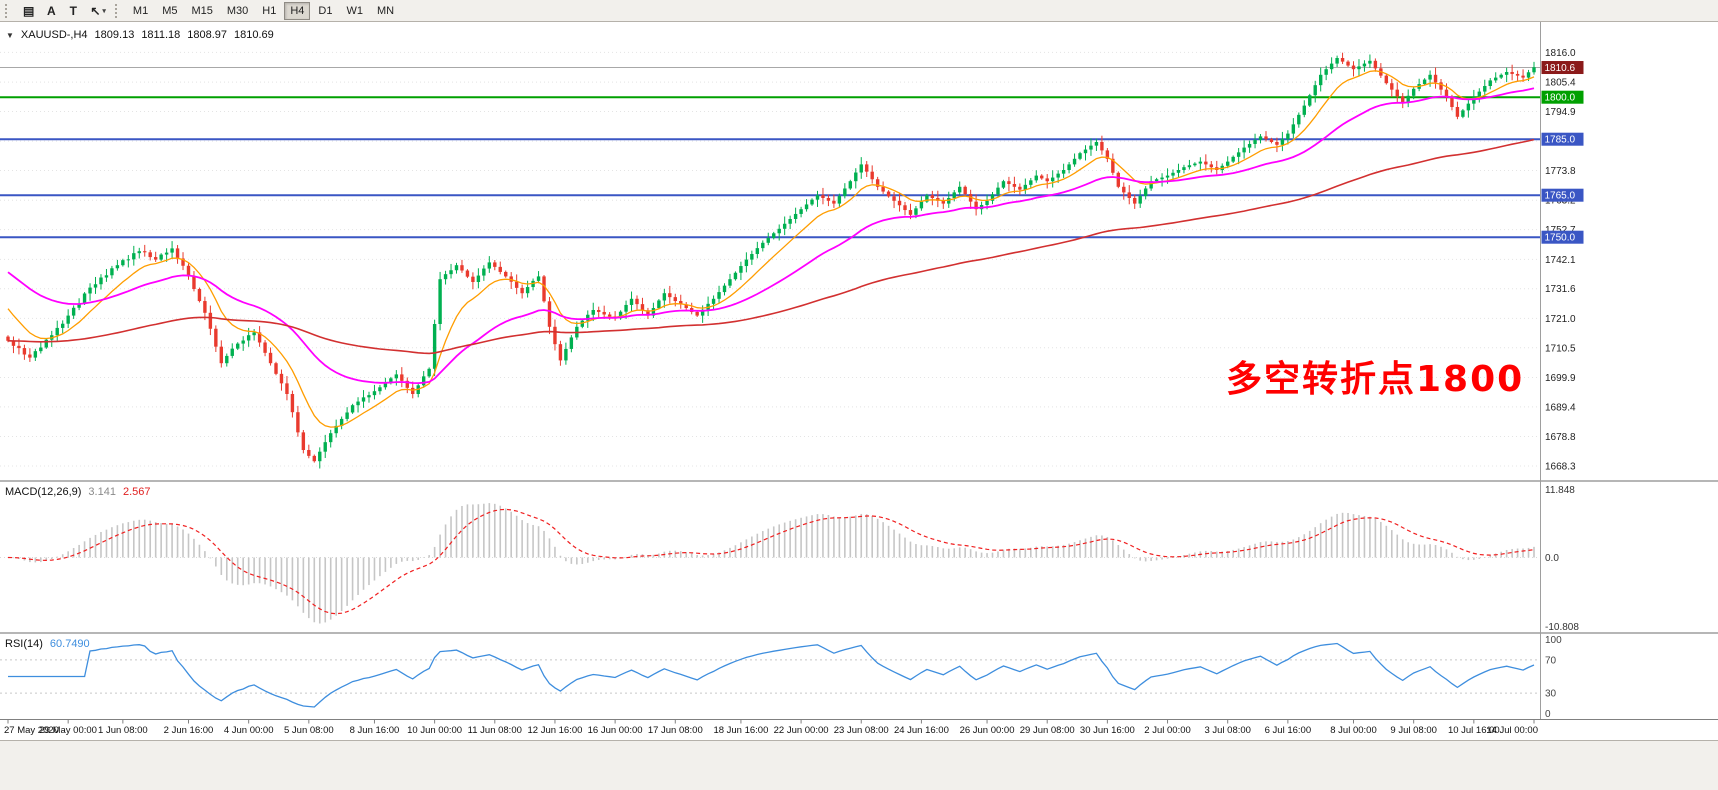  I want to click on svg-text: 4 Jun 00:00, so click(249, 730).